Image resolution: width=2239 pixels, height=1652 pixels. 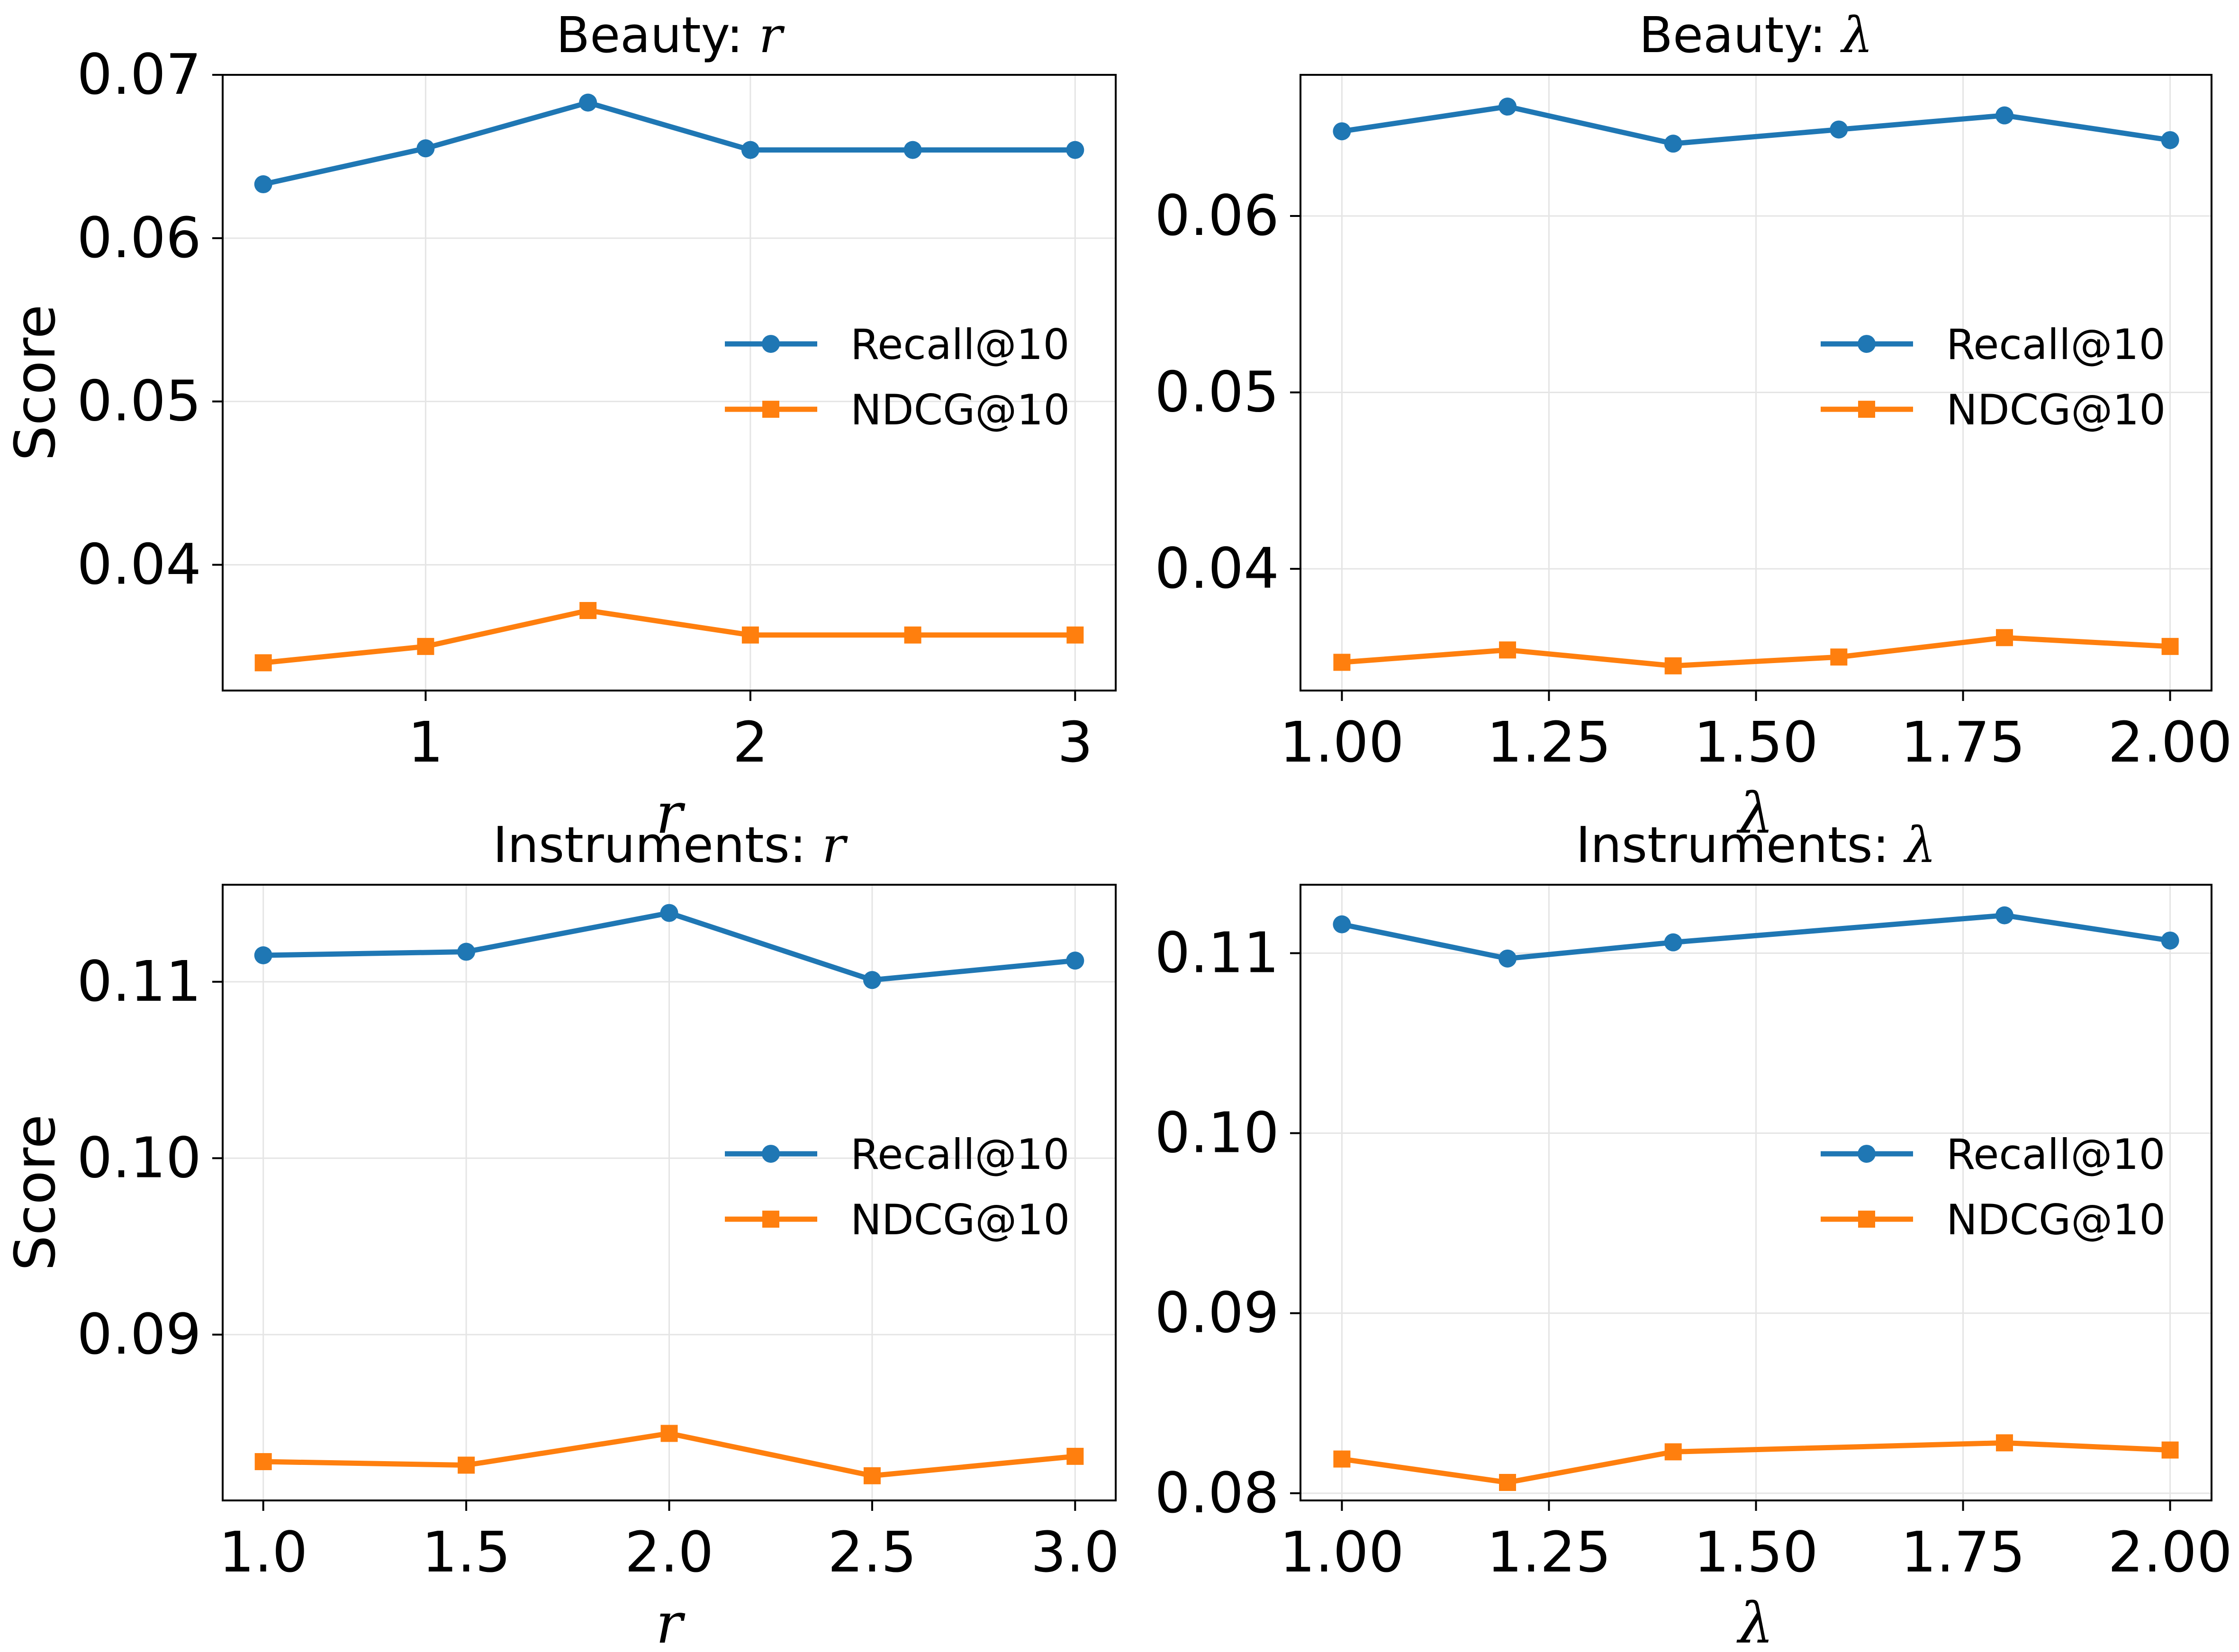 I want to click on chart-title: Instruments: λ, so click(x=1756, y=845).